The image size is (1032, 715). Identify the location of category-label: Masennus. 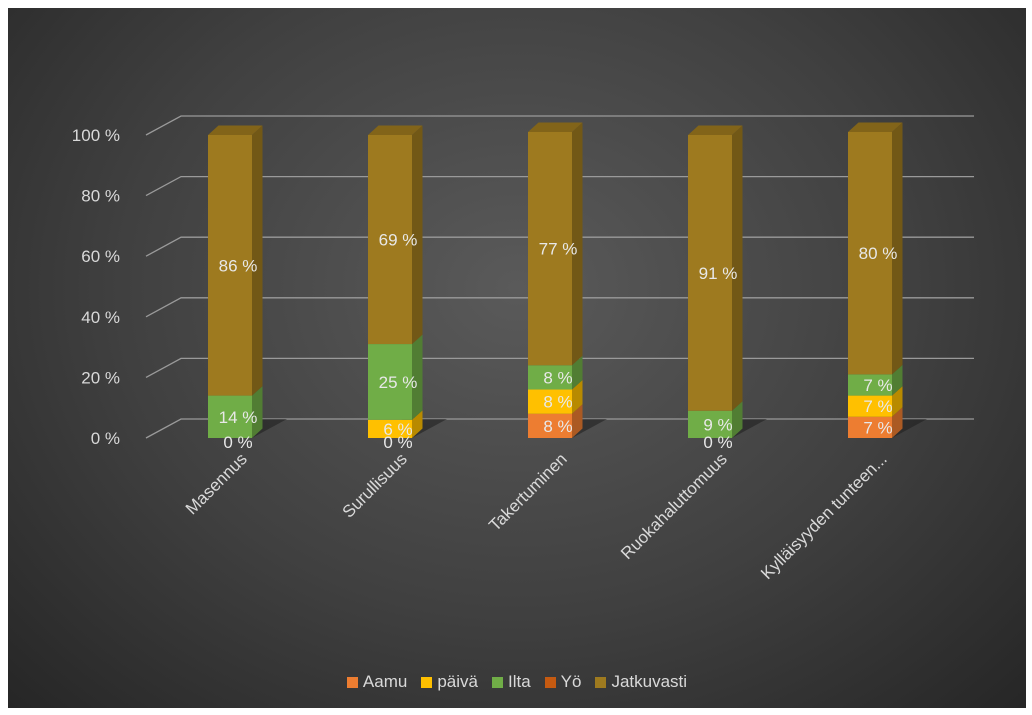
(216, 483).